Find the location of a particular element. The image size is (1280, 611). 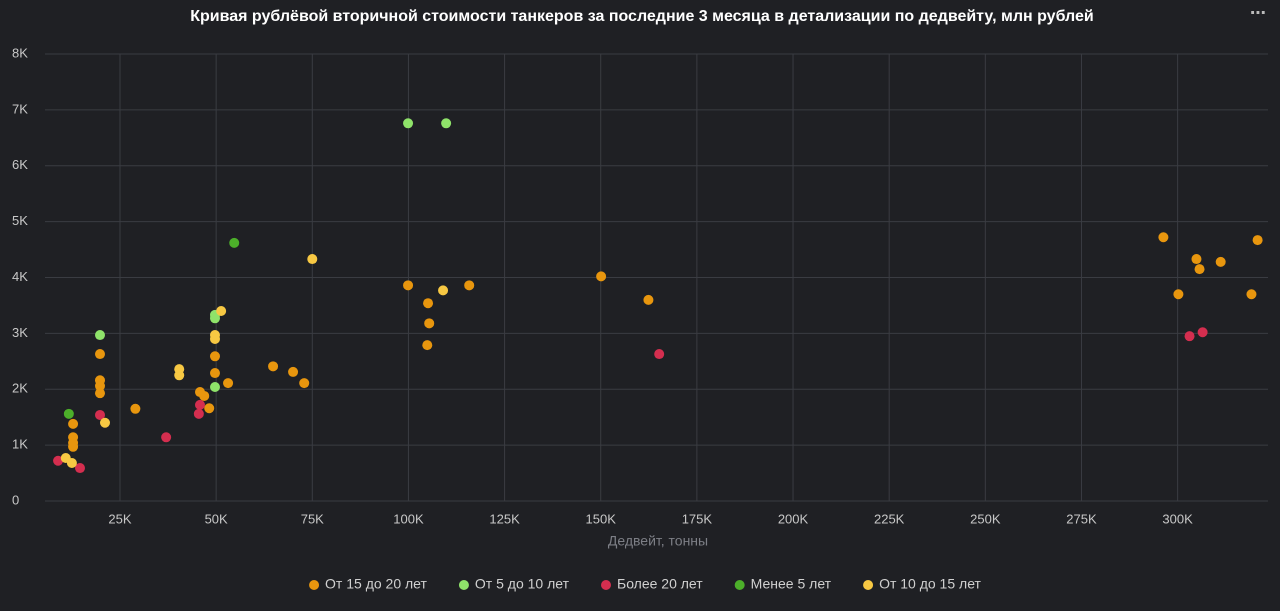

x-tick-label: 150K is located at coordinates (601, 518).